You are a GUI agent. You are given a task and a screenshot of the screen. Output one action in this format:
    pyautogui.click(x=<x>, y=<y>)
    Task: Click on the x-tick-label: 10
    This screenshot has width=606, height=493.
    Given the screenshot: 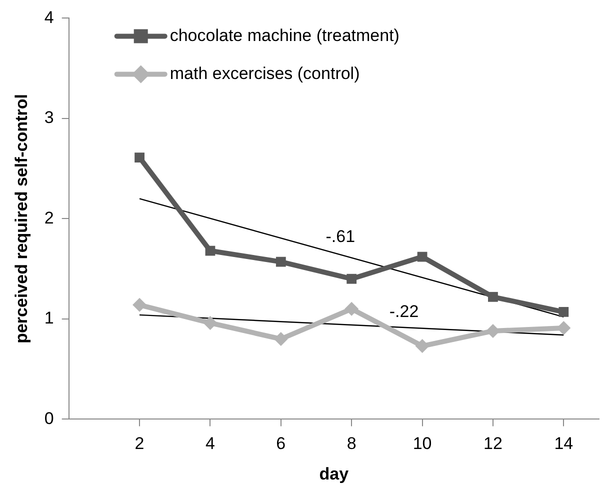 What is the action you would take?
    pyautogui.click(x=422, y=444)
    